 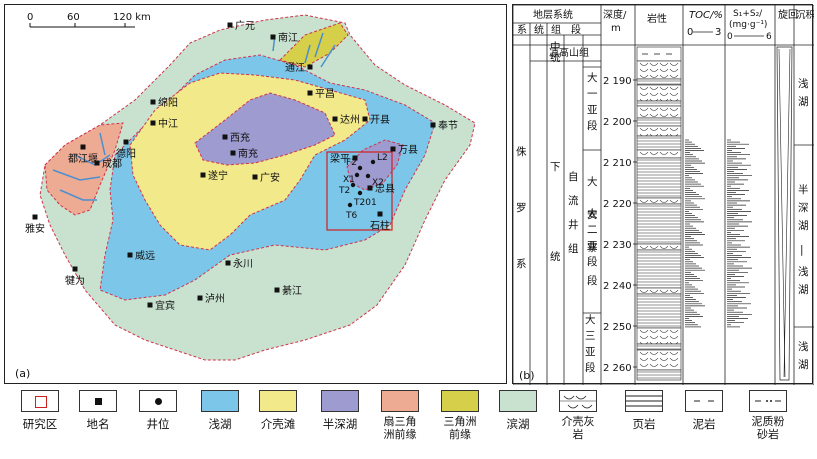 I want to click on formation-label-char: 井, so click(x=573, y=224).